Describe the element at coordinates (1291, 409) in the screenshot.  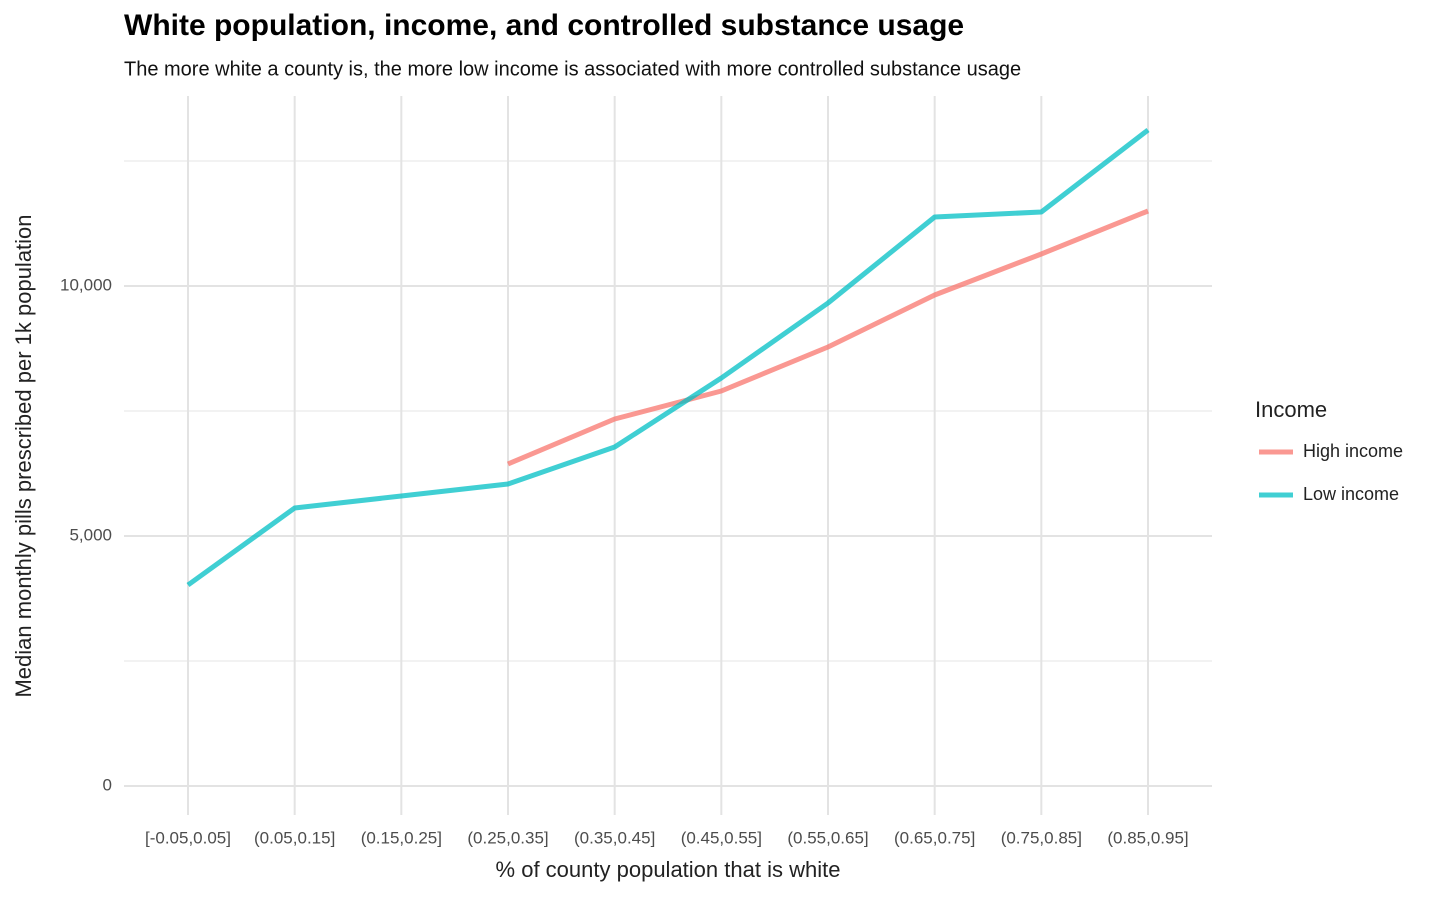
I see `legend-title: Income` at that location.